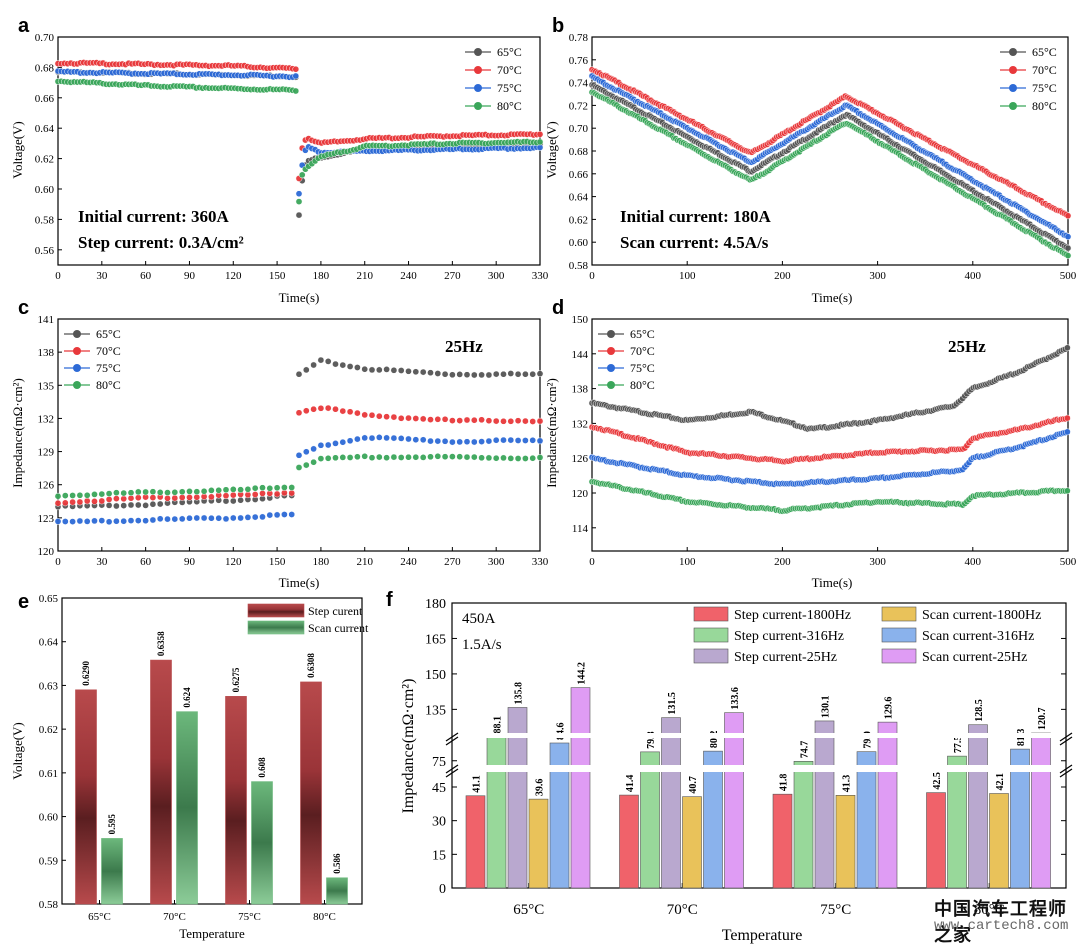 The image size is (1080, 947). What do you see at coordinates (112, 824) in the screenshot?
I see `bar-value-label: 0.595` at bounding box center [112, 824].